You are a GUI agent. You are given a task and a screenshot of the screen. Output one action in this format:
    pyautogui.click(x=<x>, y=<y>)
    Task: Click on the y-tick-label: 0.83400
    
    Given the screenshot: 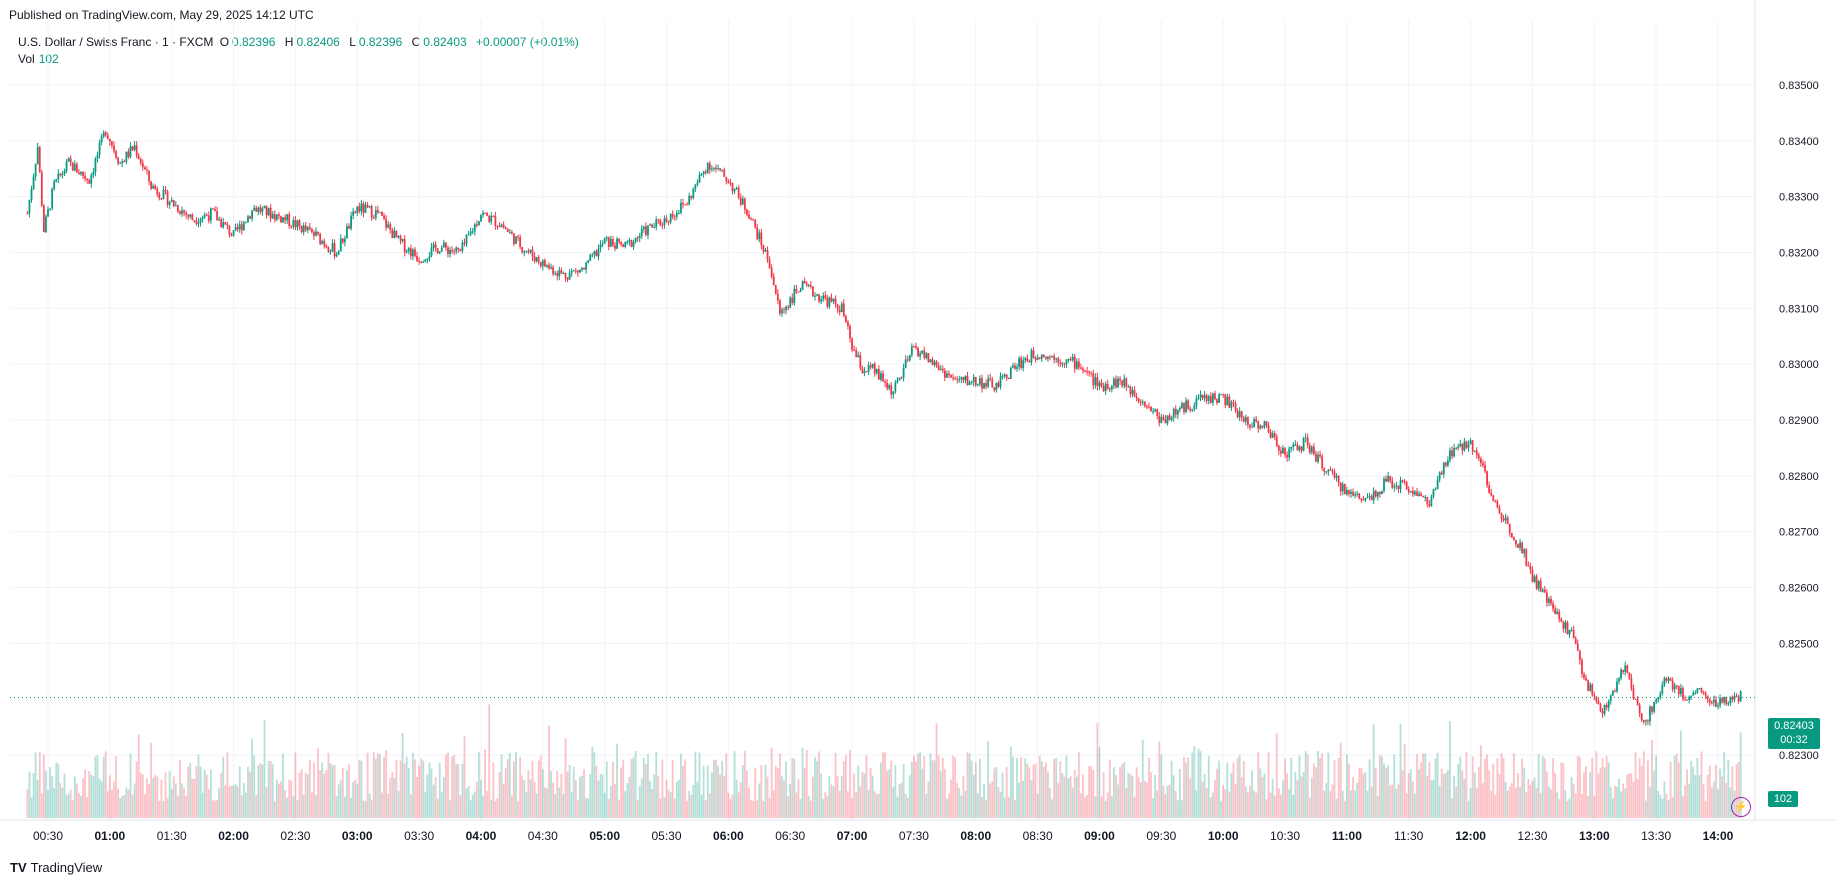 What is the action you would take?
    pyautogui.click(x=1799, y=142)
    